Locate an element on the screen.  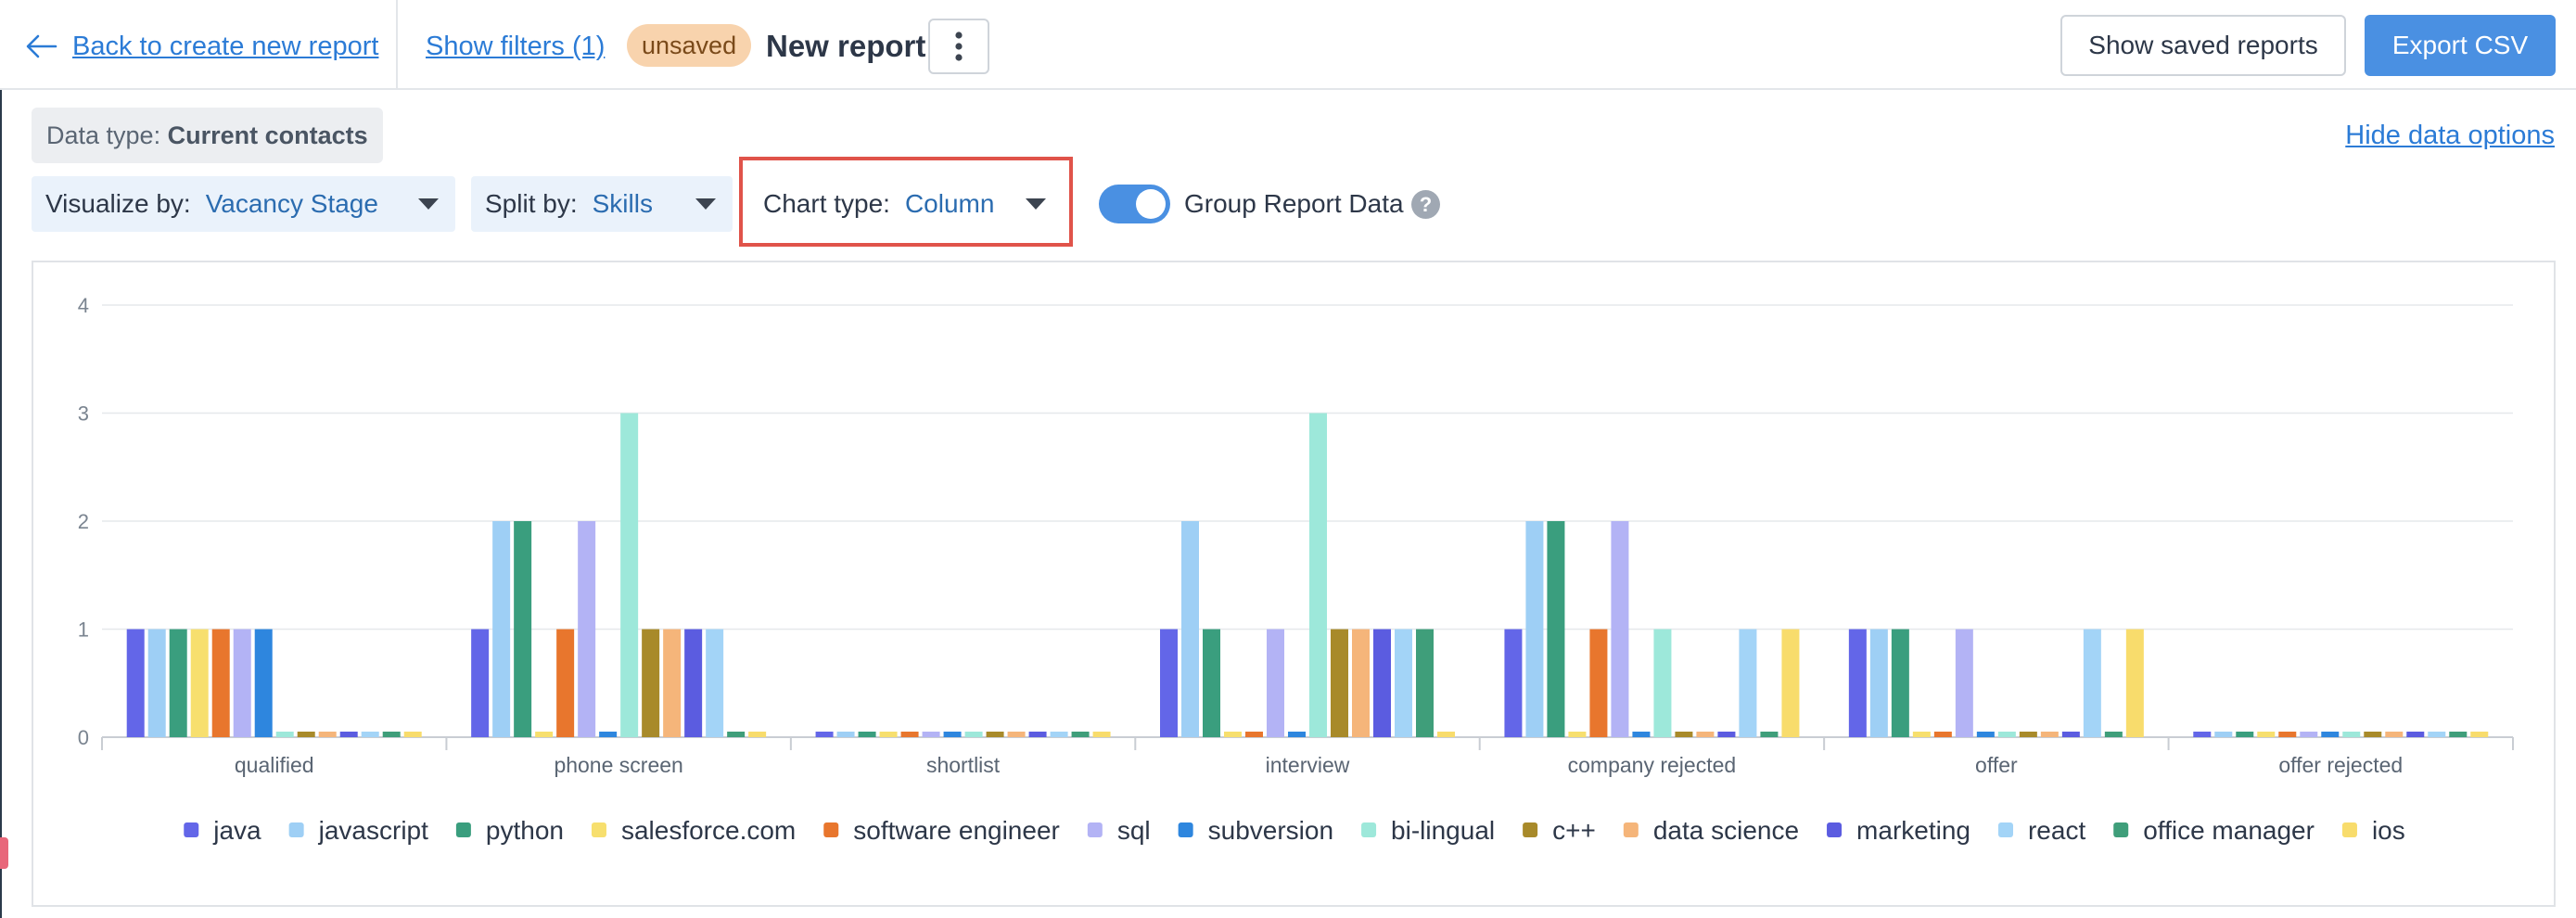
x-tick-label: phone screen is located at coordinates (618, 765).